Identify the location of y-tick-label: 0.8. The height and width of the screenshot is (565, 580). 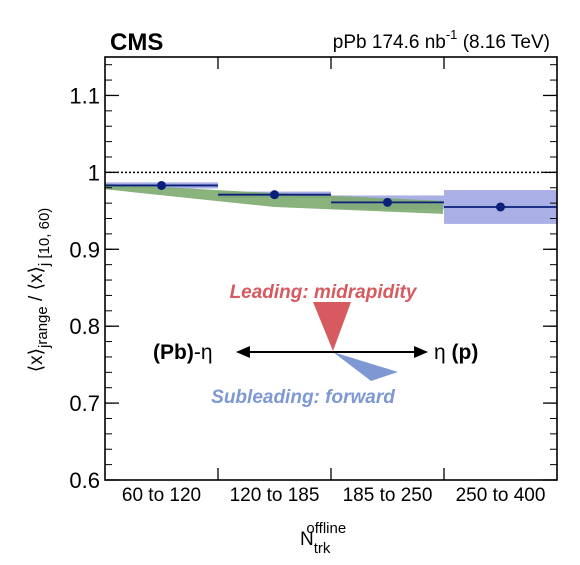
(84, 326).